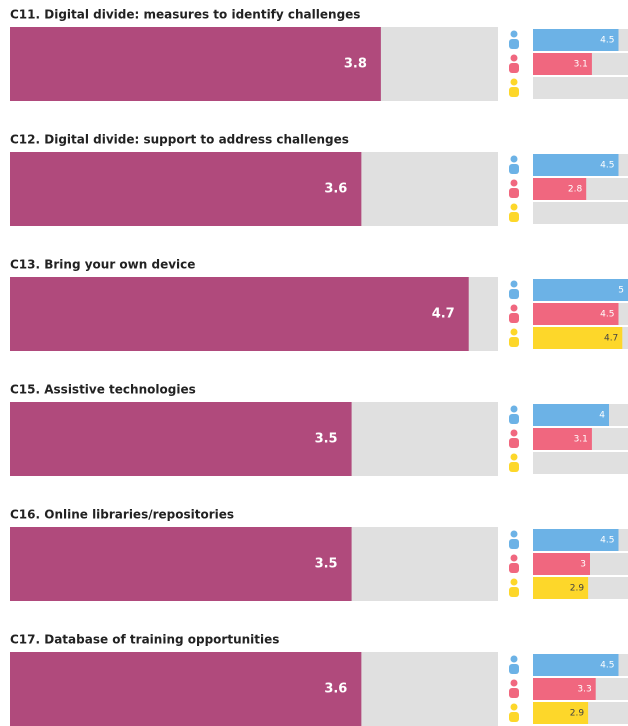 This screenshot has height=726, width=628. Describe the element at coordinates (583, 565) in the screenshot. I see `group-value: 3` at that location.